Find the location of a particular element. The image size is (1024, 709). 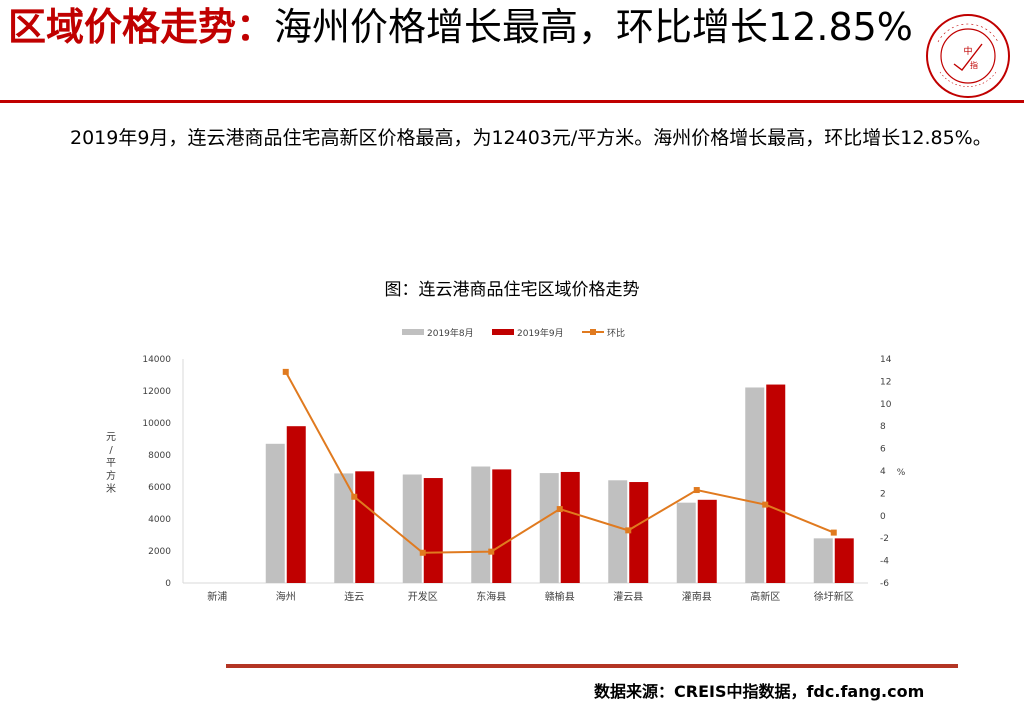

x-tick-label: 赣榆县 is located at coordinates (560, 596).